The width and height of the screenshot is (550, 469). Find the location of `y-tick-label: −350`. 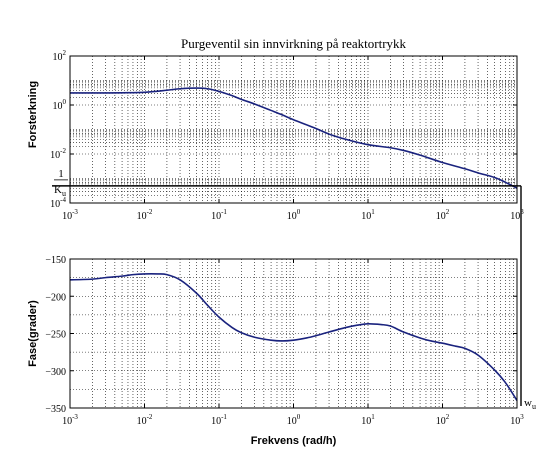

y-tick-label: −350 is located at coordinates (55, 409).